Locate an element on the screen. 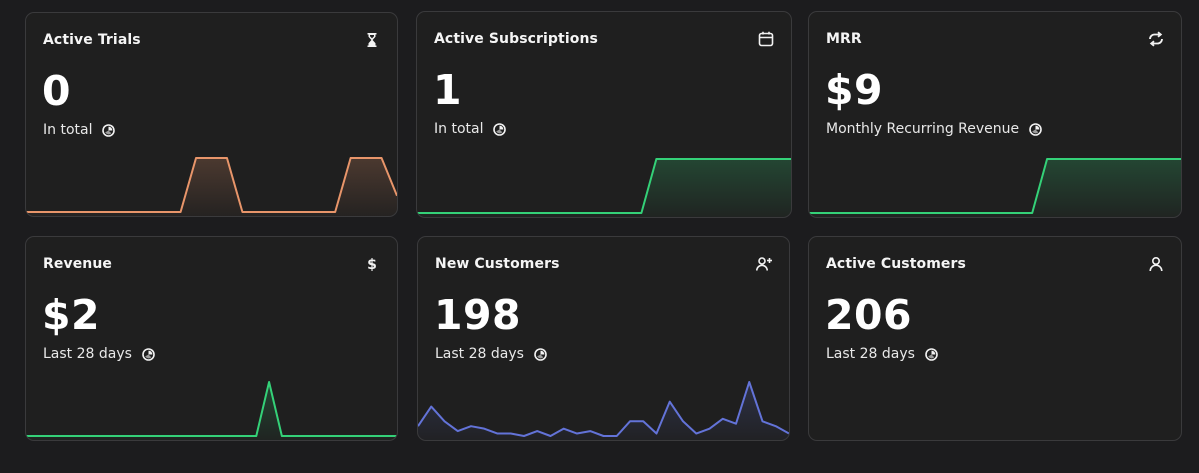 This screenshot has height=473, width=1199. card-value: $2 is located at coordinates (71, 315).